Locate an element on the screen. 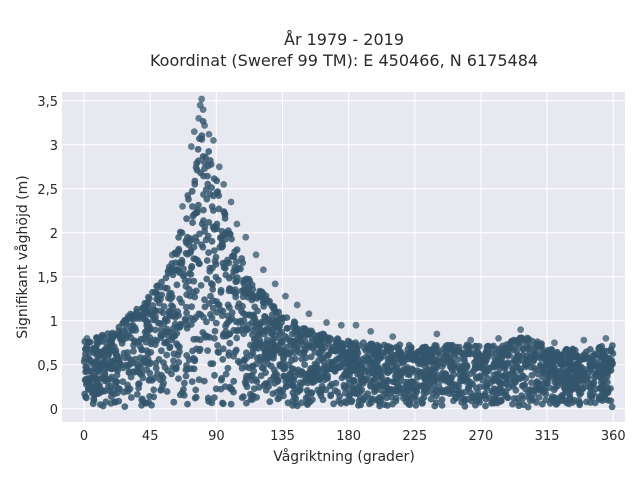 This screenshot has height=480, width=640. y-tick-label: 1,5 is located at coordinates (47, 278).